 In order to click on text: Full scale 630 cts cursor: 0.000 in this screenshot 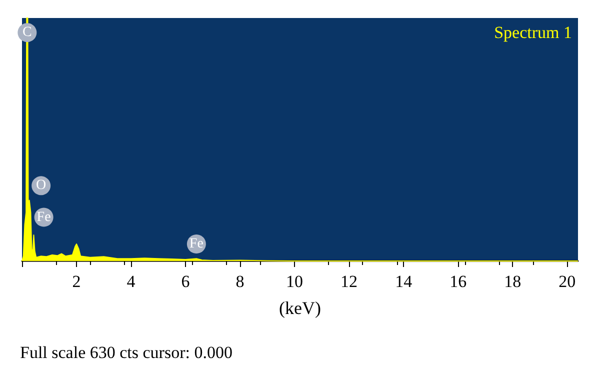, I will do `click(126, 352)`.